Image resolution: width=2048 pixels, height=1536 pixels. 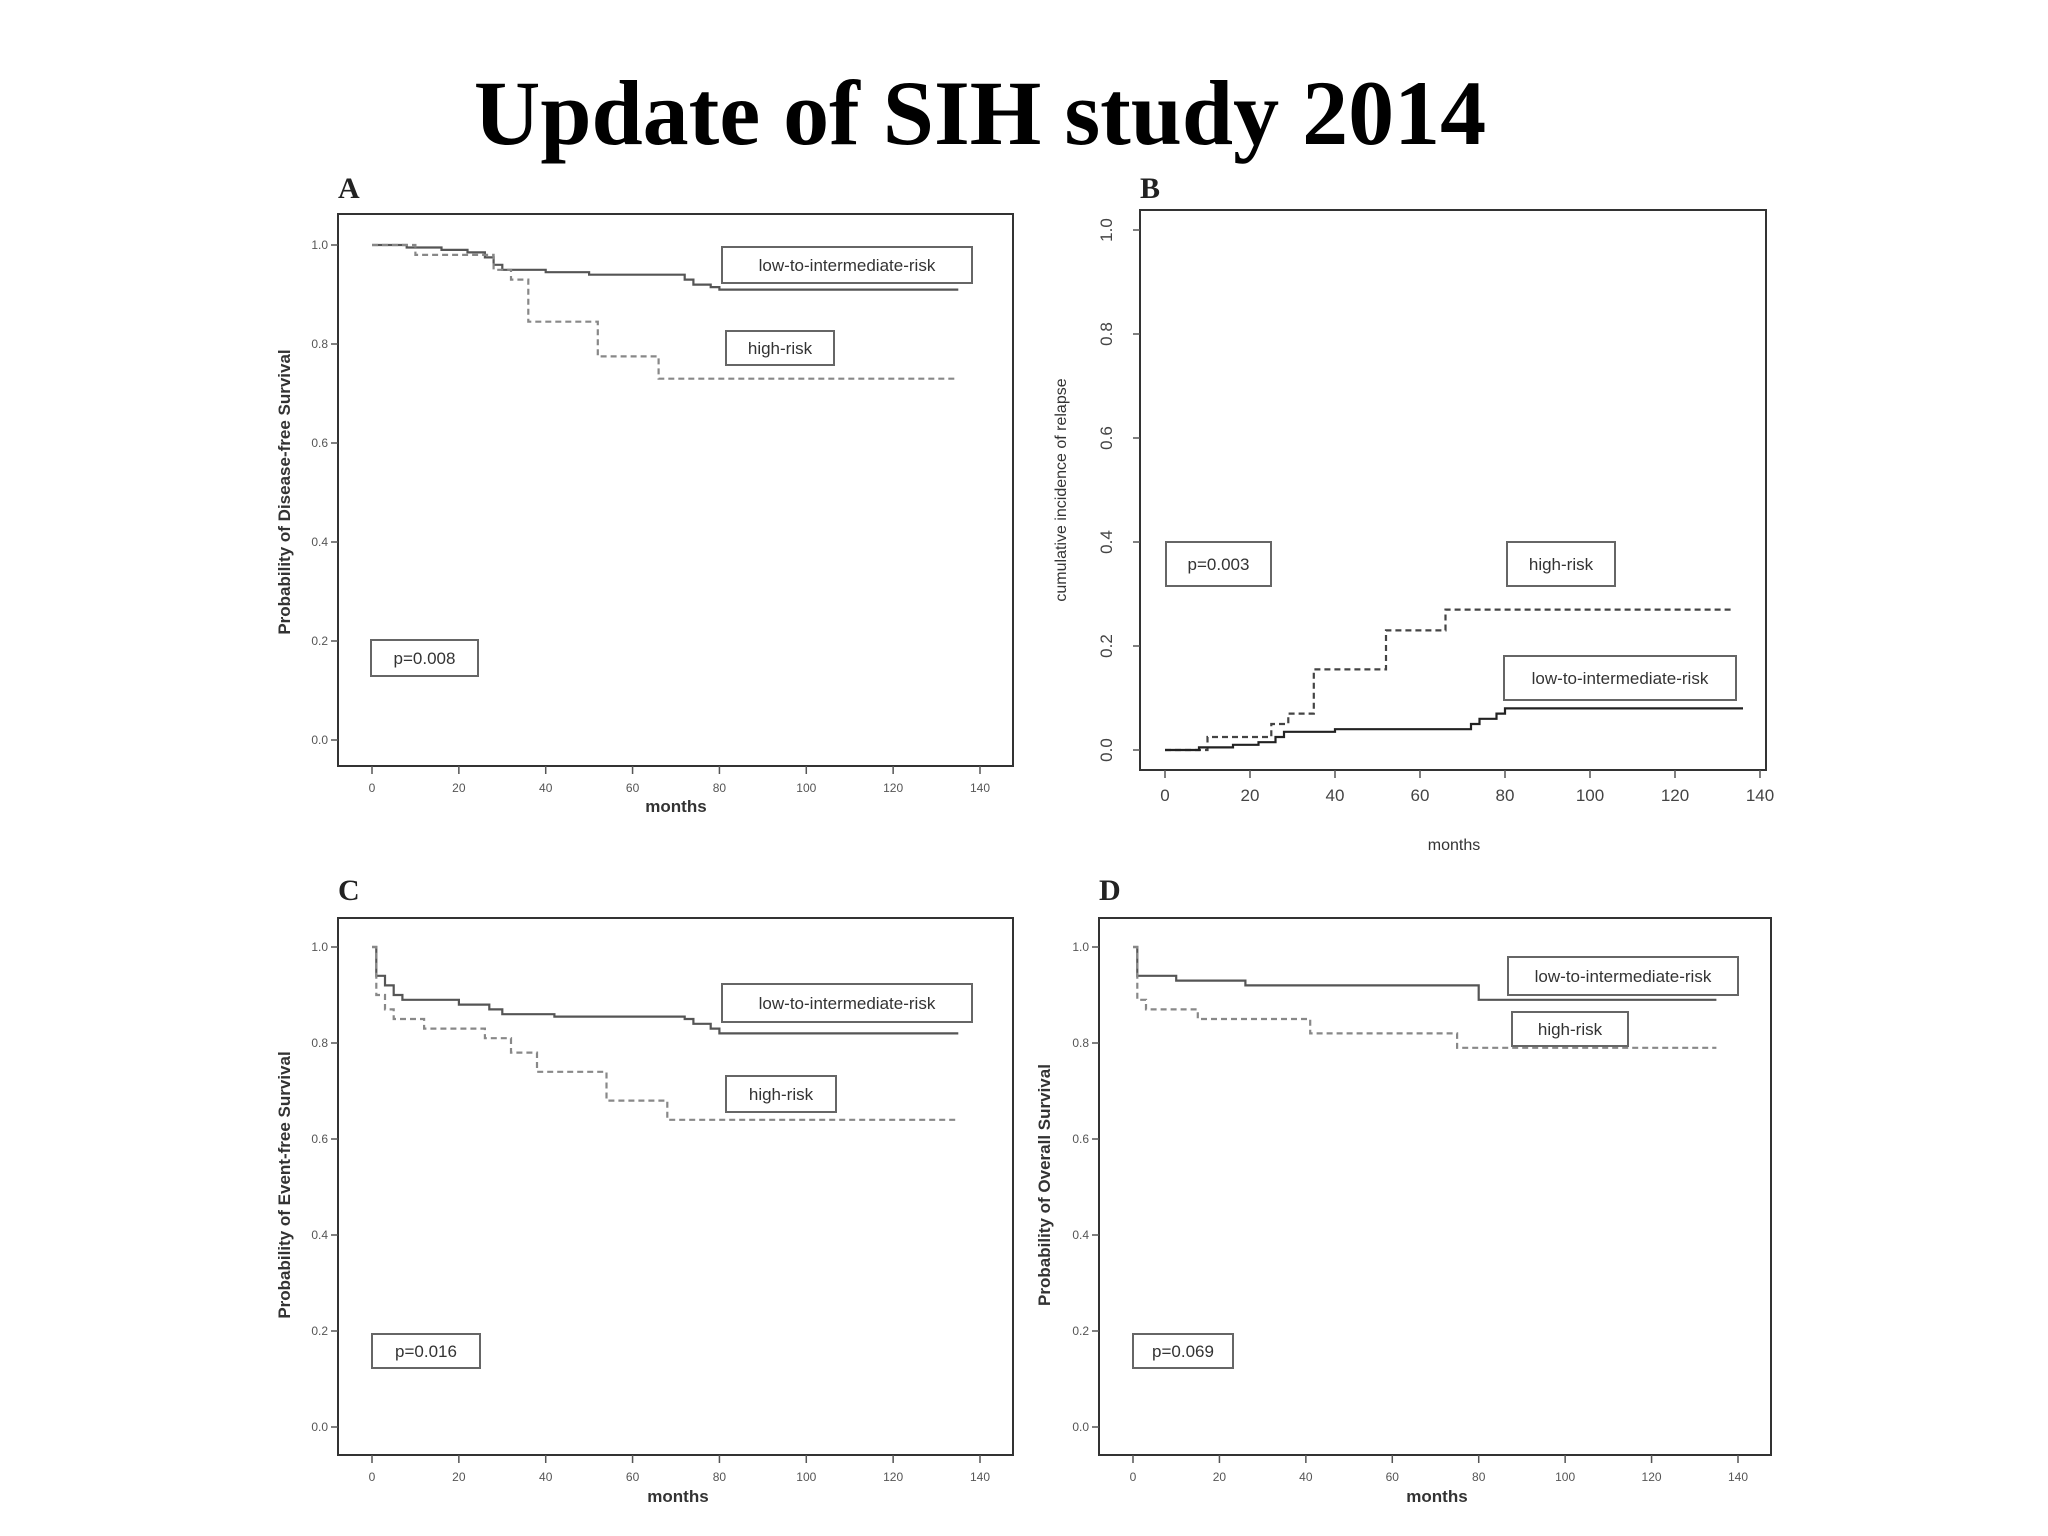 I want to click on y-axis-label: Probability of Disease-free Survival, so click(x=284, y=491).